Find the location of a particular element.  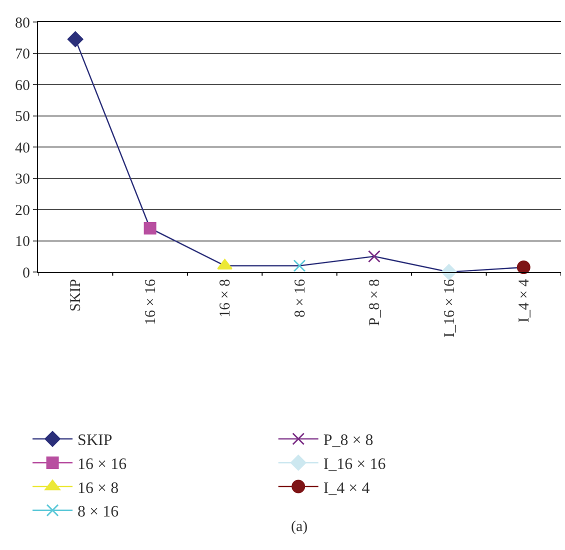

text: (a) is located at coordinates (299, 527).